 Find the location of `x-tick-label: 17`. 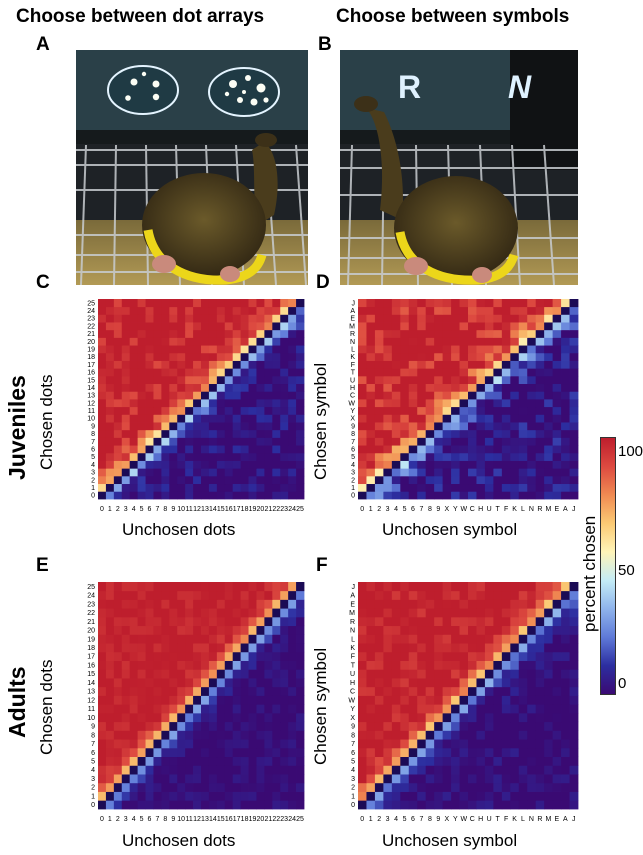

x-tick-label: 17 is located at coordinates (237, 509).